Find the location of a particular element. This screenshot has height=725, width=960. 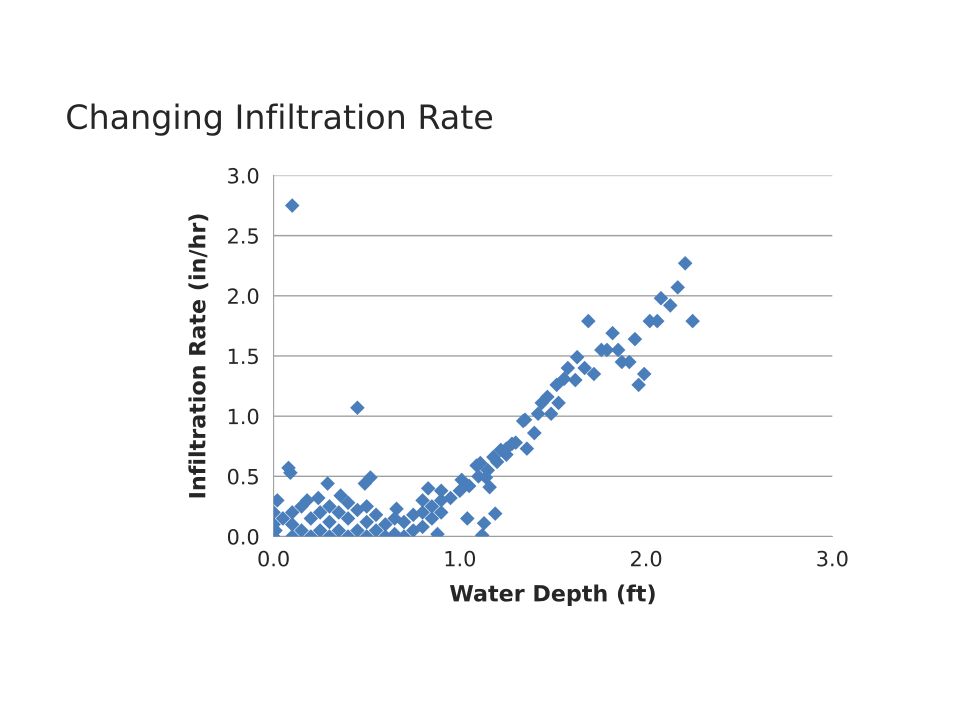

y-tick-label: 2.0 is located at coordinates (243, 296).